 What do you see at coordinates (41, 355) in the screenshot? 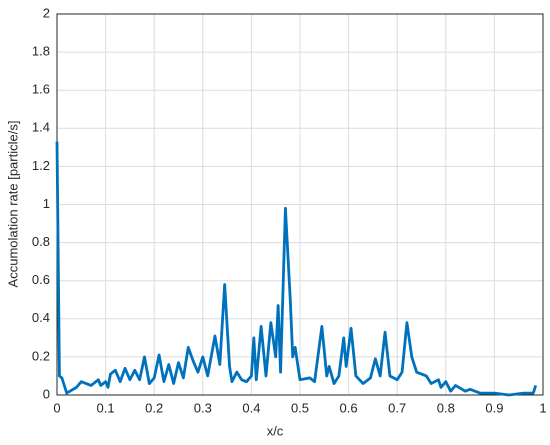
I see `y-tick-label: 0.2` at bounding box center [41, 355].